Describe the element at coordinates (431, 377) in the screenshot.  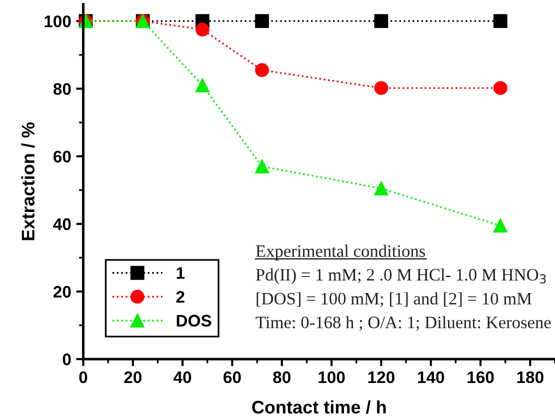
I see `x-tick-label: 140` at that location.